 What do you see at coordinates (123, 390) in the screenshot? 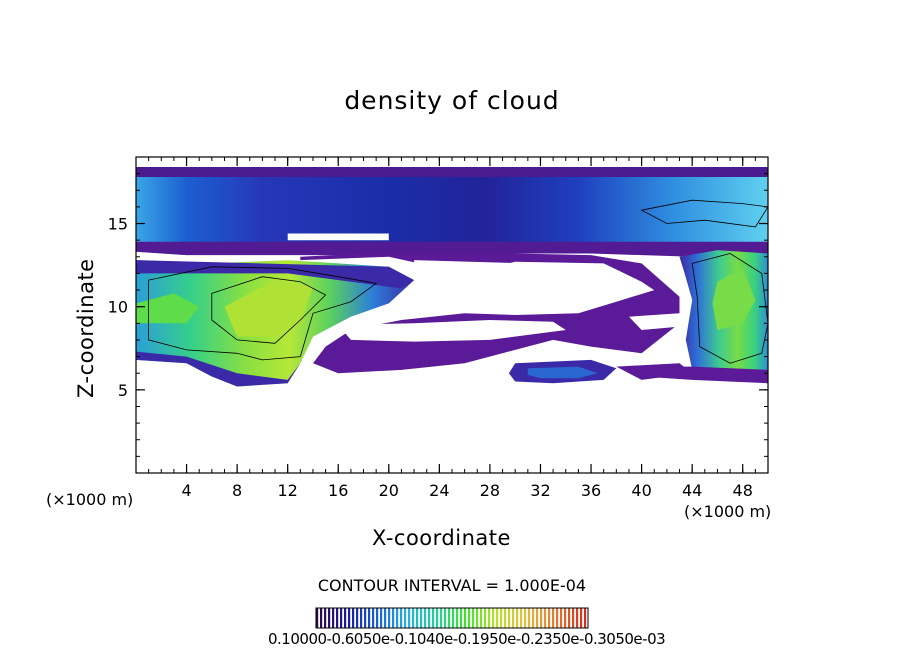
I see `y-tick-label: 5` at bounding box center [123, 390].